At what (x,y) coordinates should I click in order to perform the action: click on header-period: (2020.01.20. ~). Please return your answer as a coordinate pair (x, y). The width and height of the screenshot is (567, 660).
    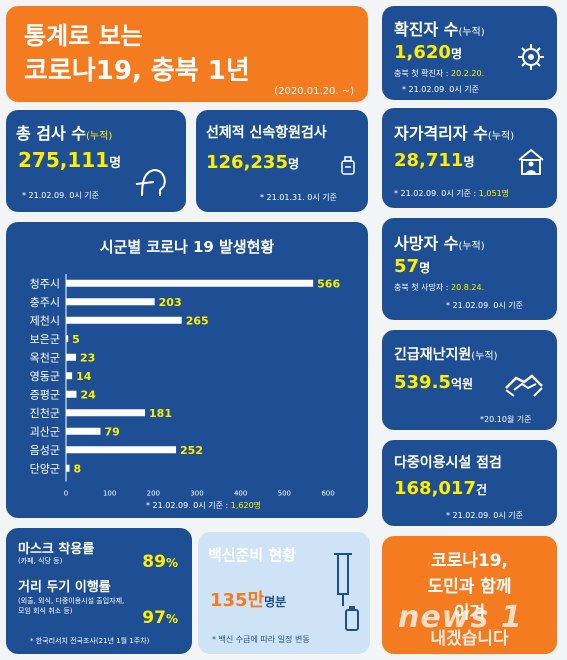
    Looking at the image, I should click on (314, 91).